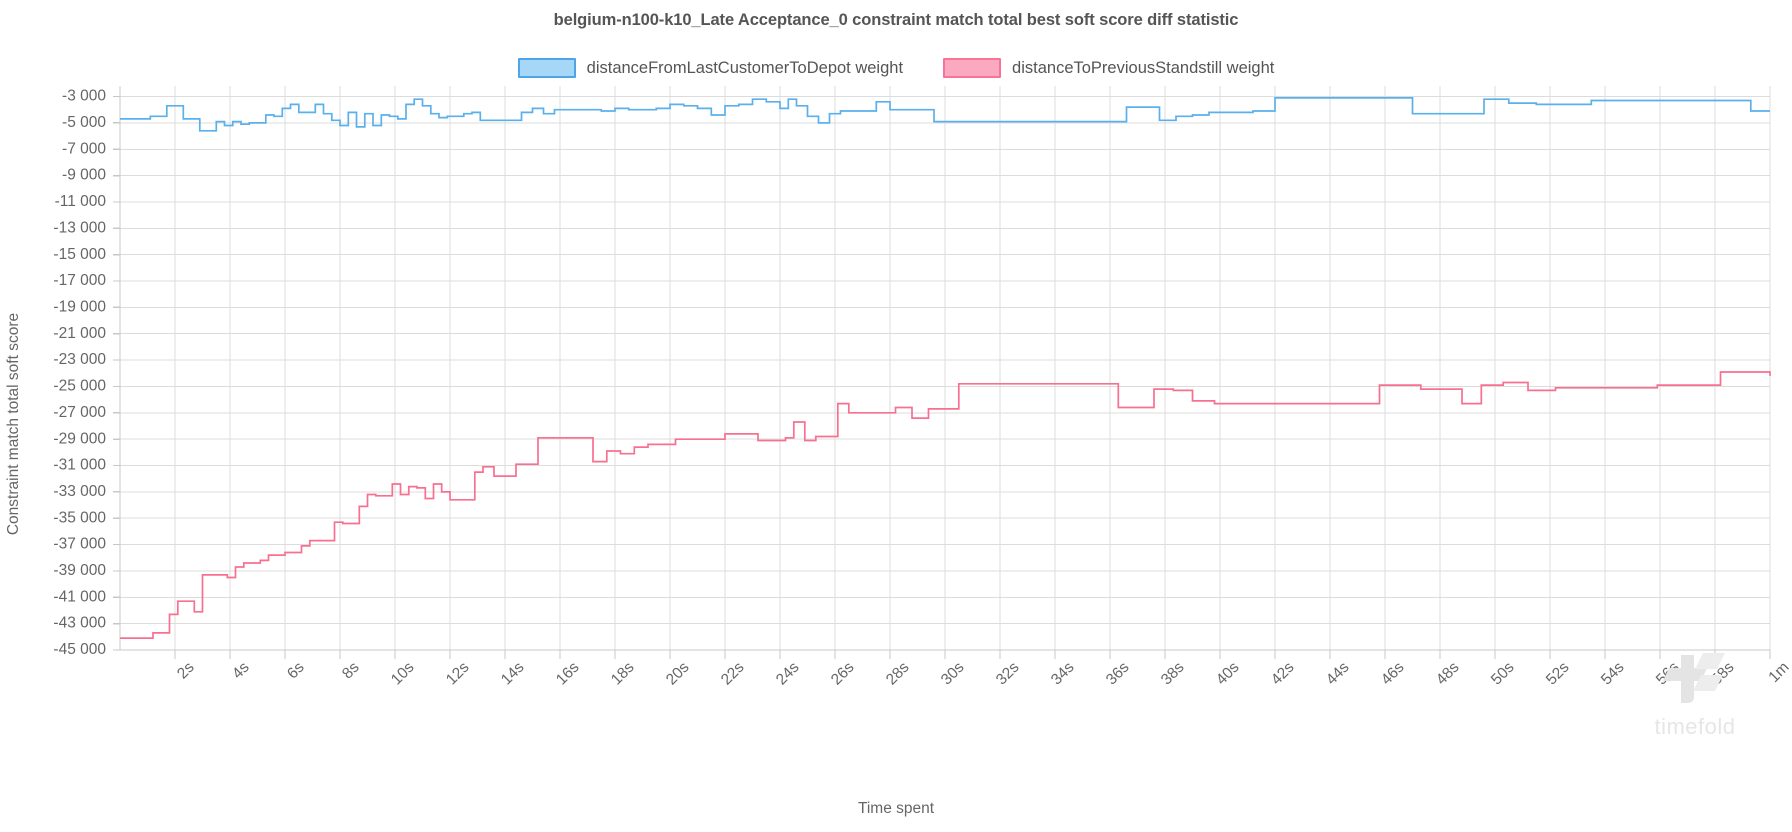 The width and height of the screenshot is (1792, 832). I want to click on y-tick-label: -33 000, so click(79, 491).